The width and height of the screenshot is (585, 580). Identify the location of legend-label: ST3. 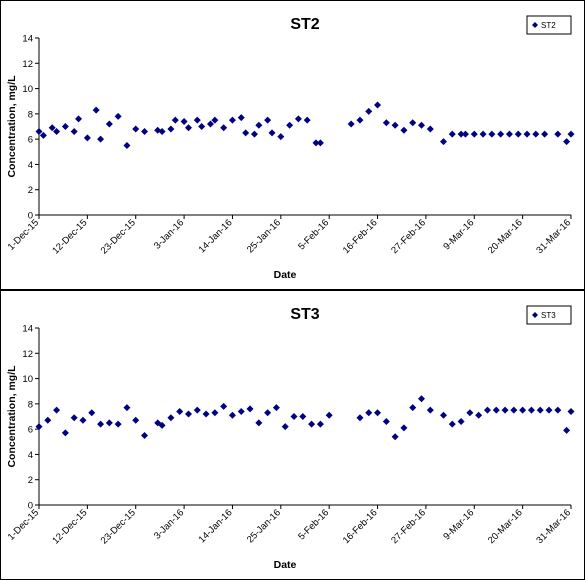
(548, 315).